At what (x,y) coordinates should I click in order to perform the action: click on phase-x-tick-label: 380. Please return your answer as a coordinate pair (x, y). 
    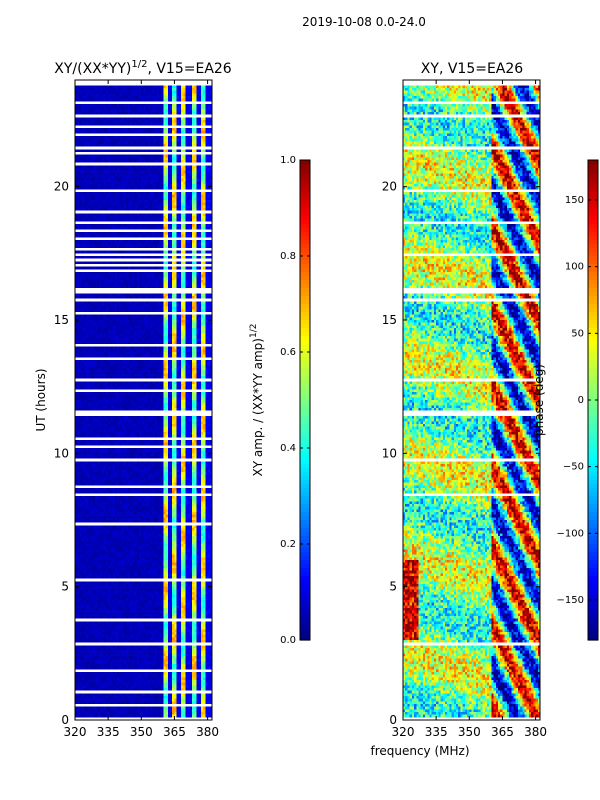
    Looking at the image, I should click on (535, 732).